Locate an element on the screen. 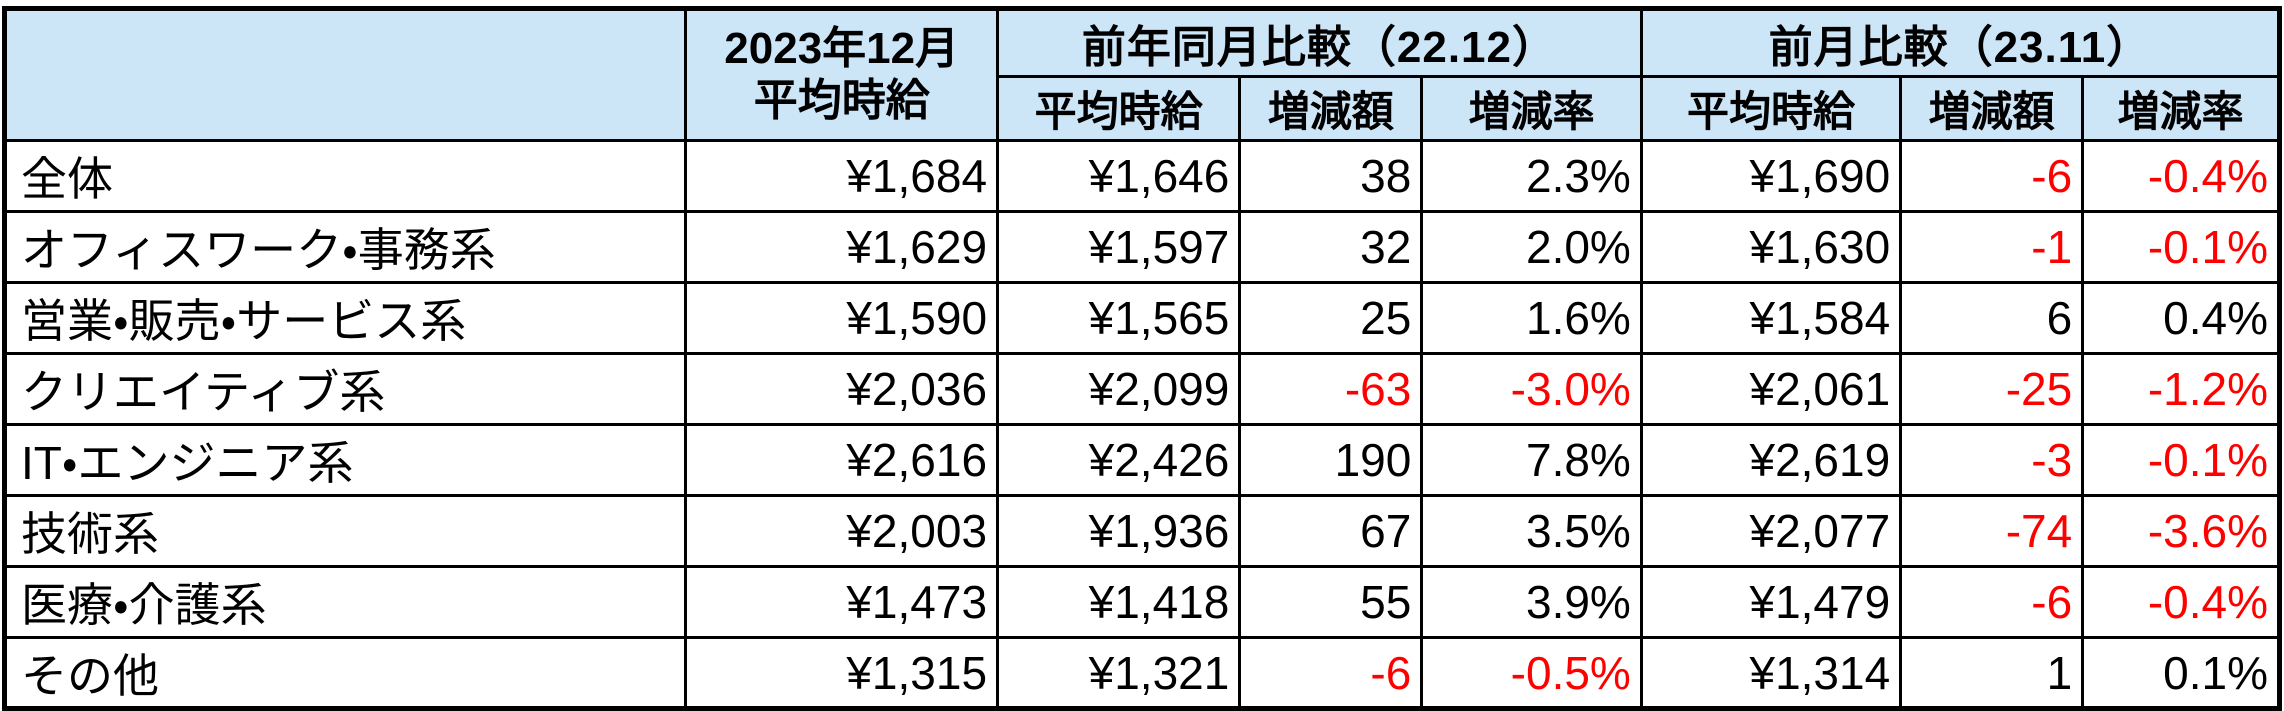 The height and width of the screenshot is (711, 2284). mom-avg-wage: ¥1,314 is located at coordinates (1771, 673).